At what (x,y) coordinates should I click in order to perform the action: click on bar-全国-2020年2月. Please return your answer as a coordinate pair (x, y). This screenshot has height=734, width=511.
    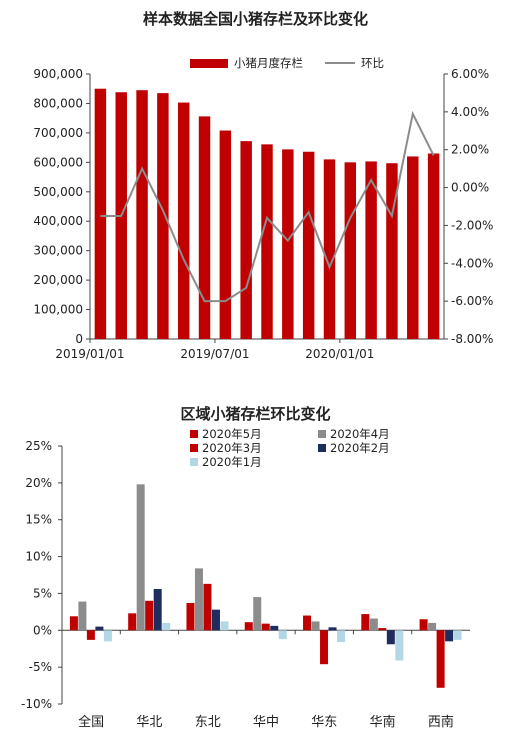
    Looking at the image, I should click on (99, 628).